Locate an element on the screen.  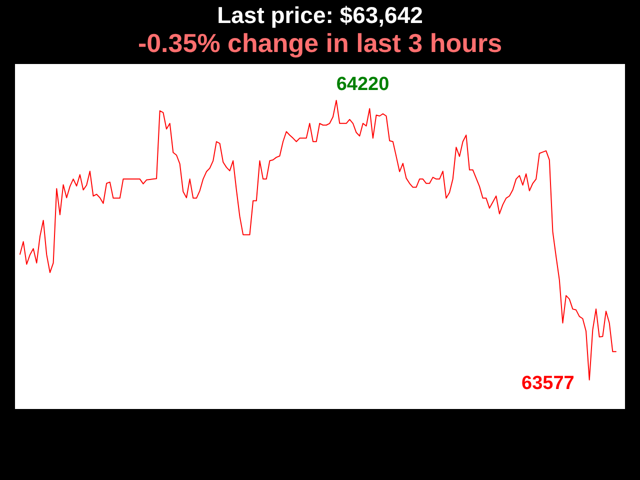
data-label: 64220 is located at coordinates (363, 85).